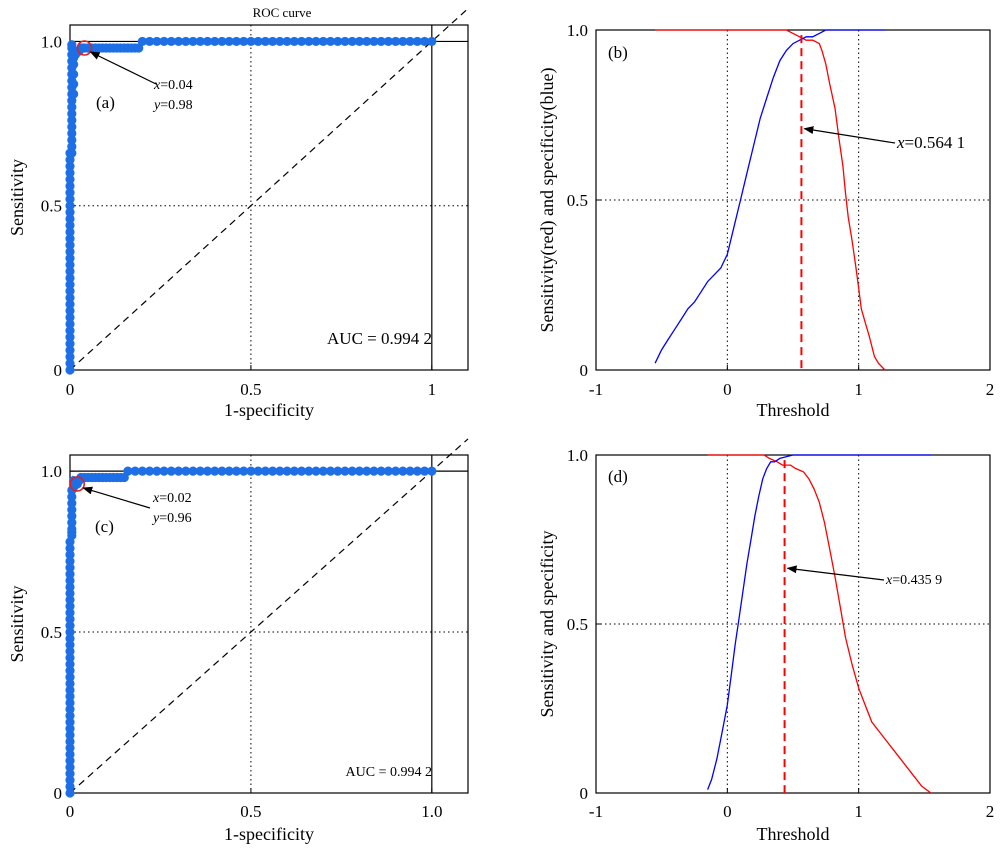 The height and width of the screenshot is (852, 1000). I want to click on figure-title: ROC curve, so click(282, 12).